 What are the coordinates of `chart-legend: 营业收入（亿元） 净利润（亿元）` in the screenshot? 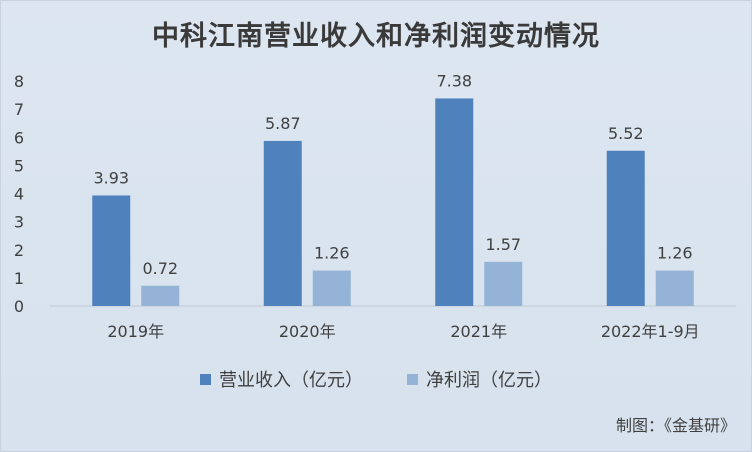 It's located at (376, 379).